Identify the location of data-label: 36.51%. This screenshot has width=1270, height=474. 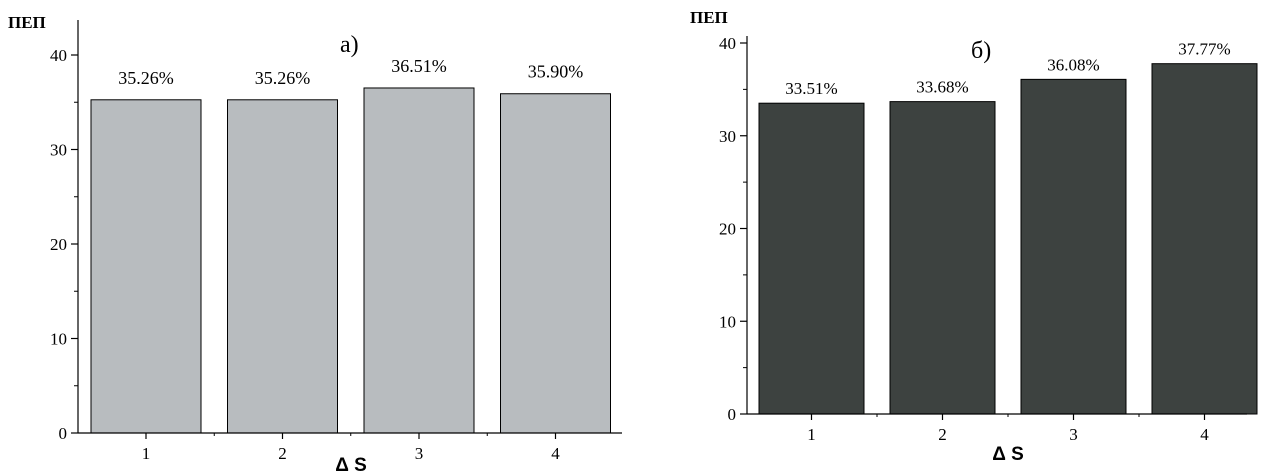
(419, 66).